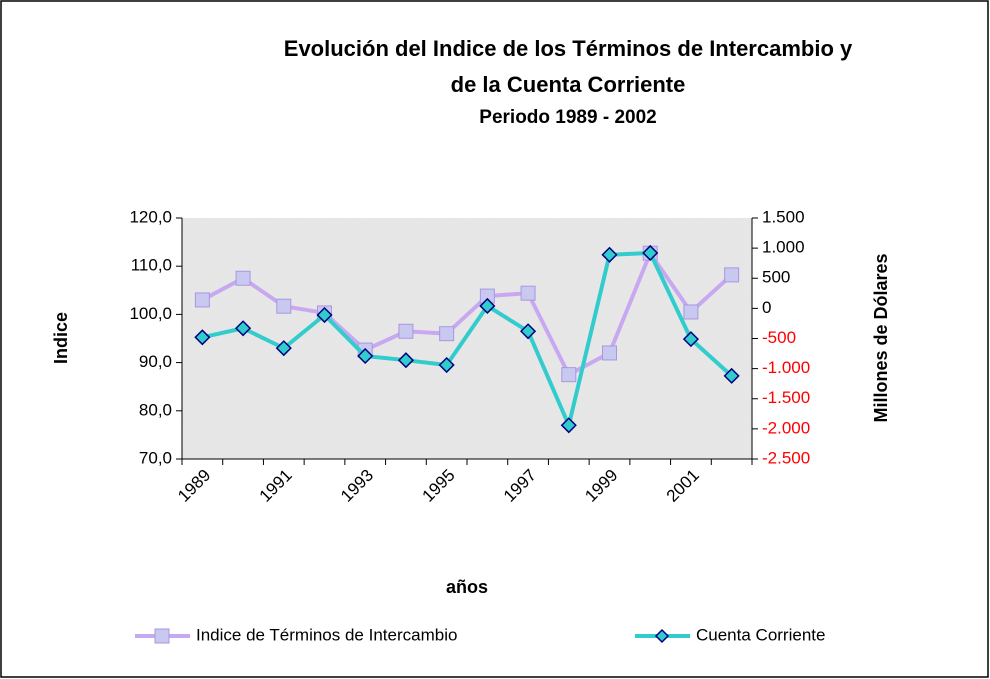 The image size is (990, 679). I want to click on y2-tick-label: -1.000, so click(786, 367).